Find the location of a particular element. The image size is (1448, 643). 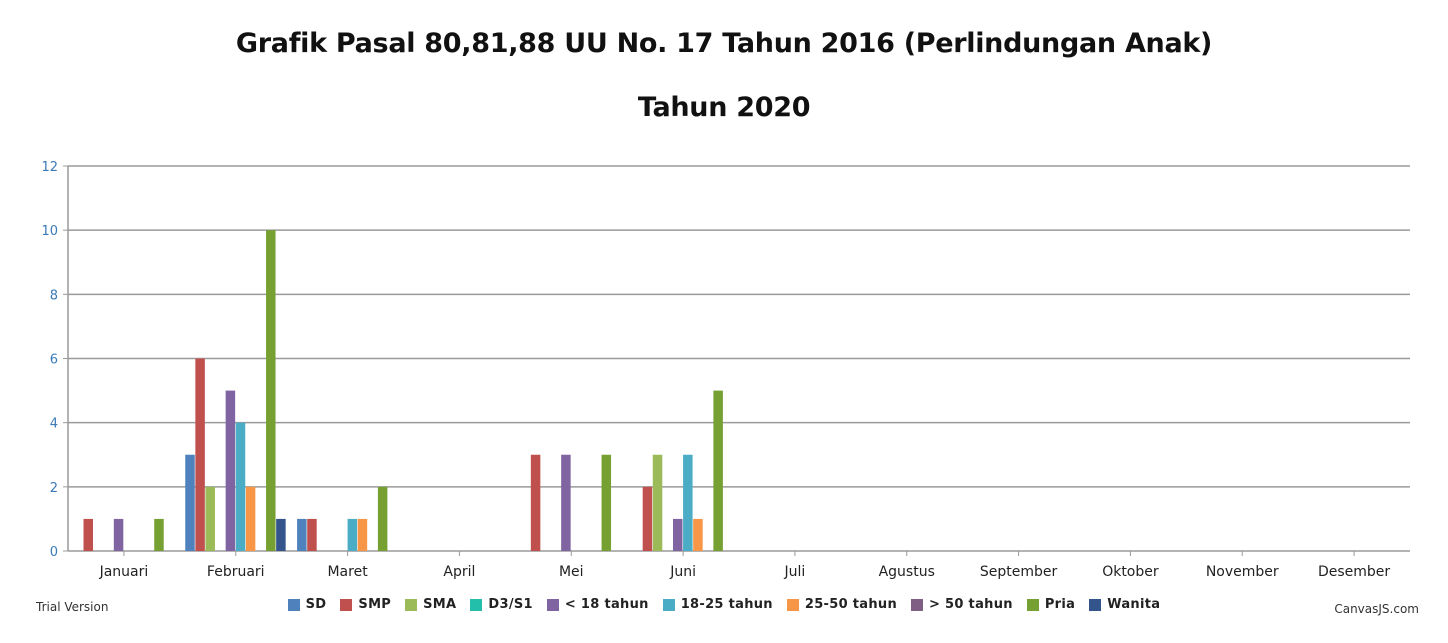

x-tick-label: November is located at coordinates (1242, 572).